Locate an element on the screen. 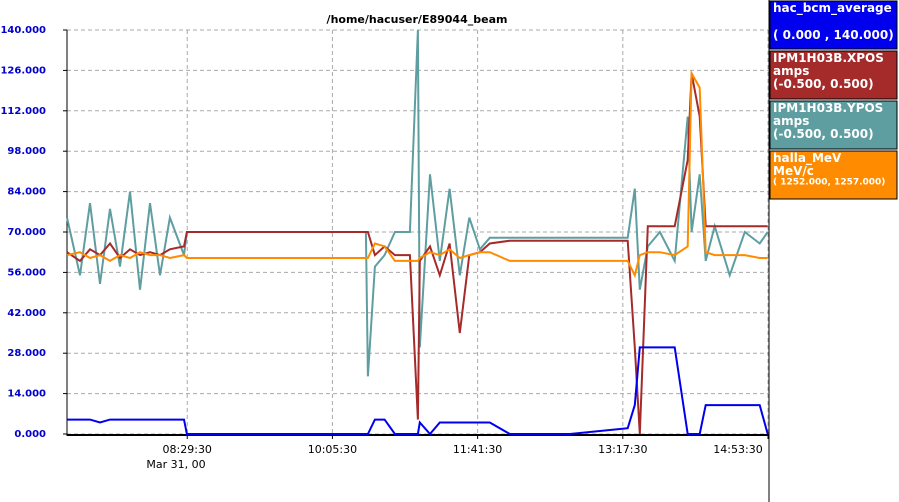 This screenshot has height=502, width=899. legend-range: ( 0.000 , 140.000) is located at coordinates (833, 35).